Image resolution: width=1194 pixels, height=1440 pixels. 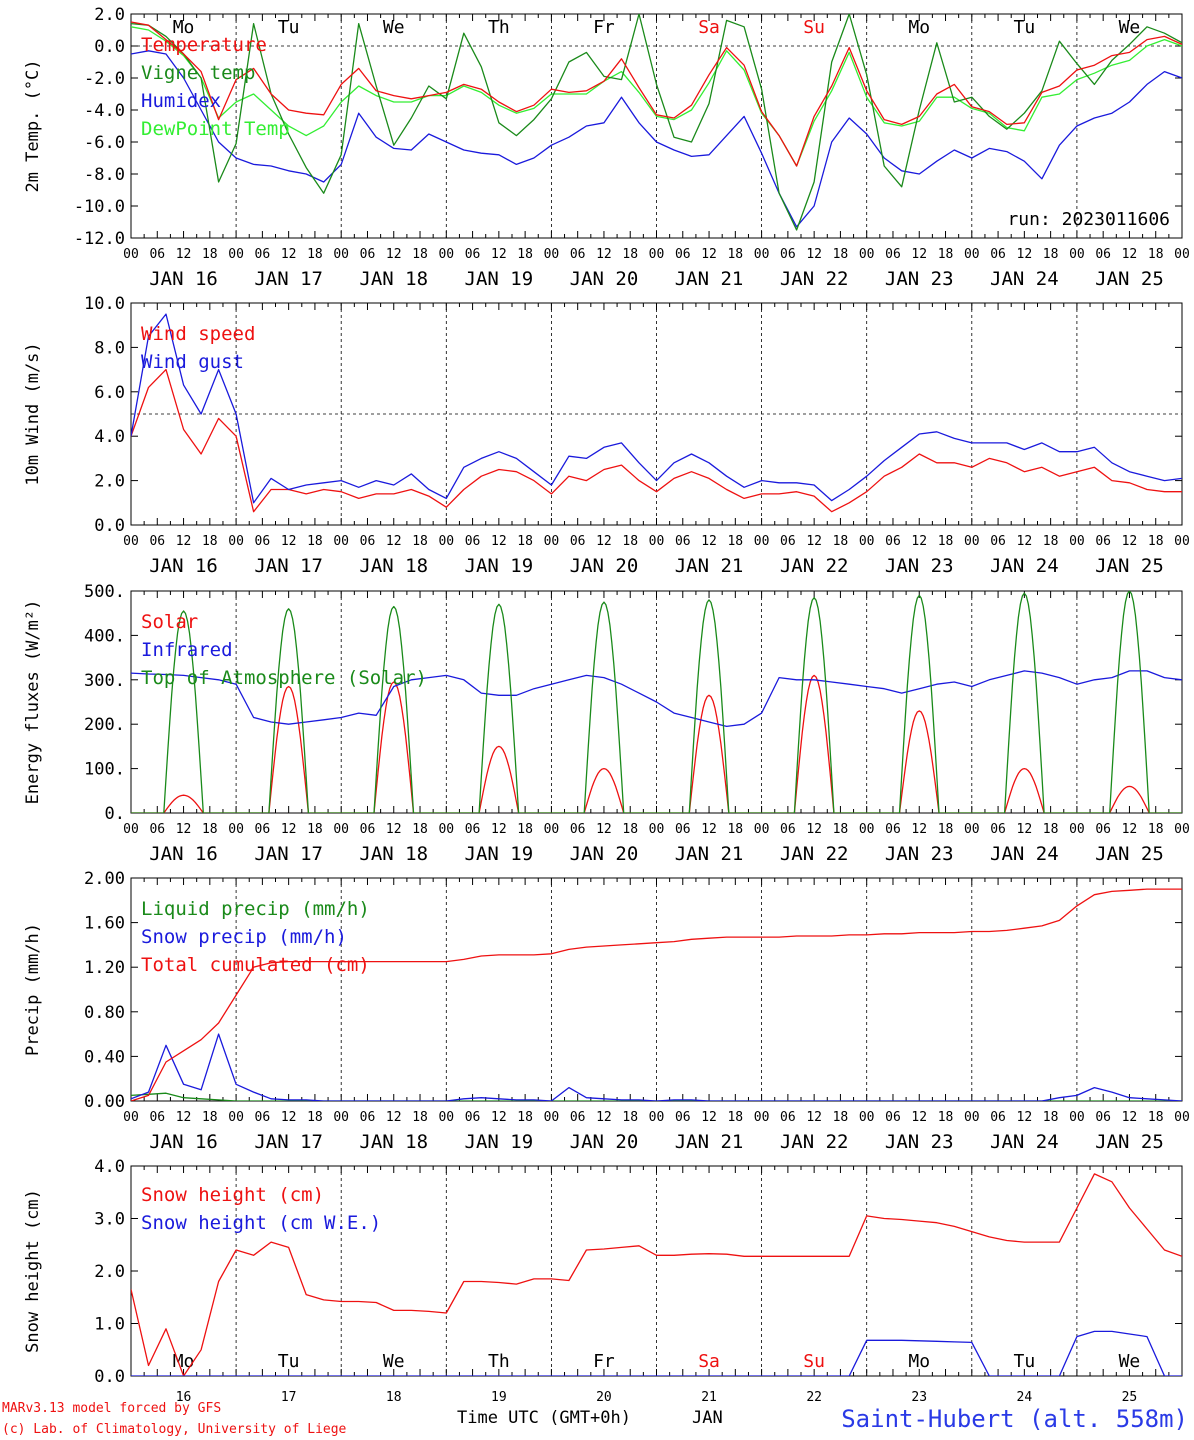 I want to click on y-axis-label: Energy fluxes (W/m²), so click(x=33, y=702).